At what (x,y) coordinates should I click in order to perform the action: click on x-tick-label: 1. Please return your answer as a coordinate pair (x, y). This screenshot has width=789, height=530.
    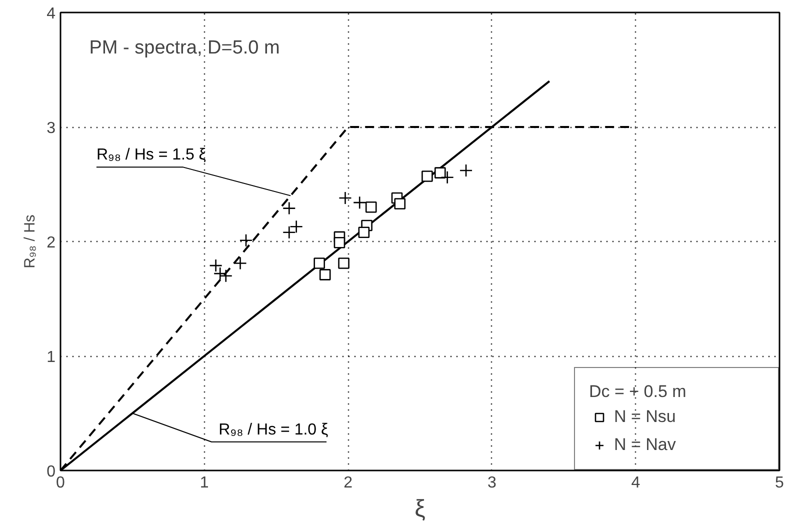
    Looking at the image, I should click on (204, 483).